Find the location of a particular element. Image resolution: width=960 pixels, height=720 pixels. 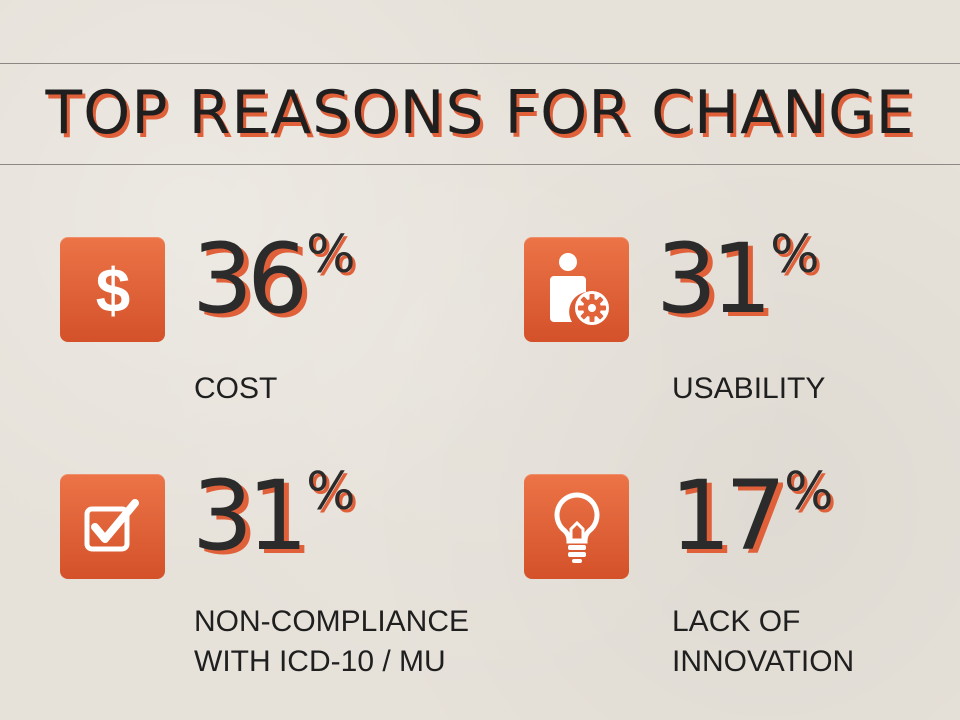

reason-label-line: WITH ICD-10 / MU is located at coordinates (320, 661).